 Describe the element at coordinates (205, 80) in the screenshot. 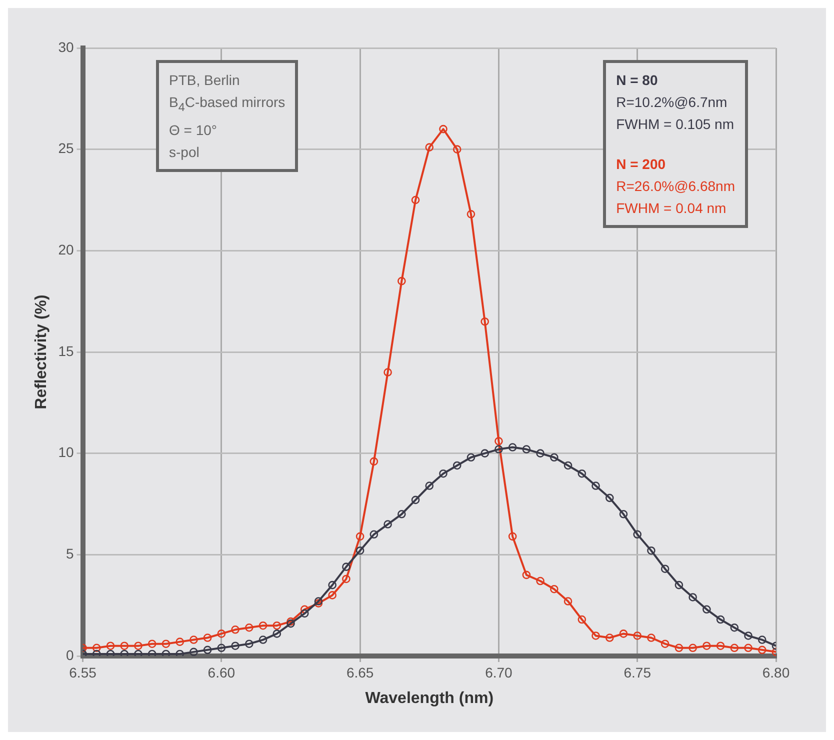

I see `annotation: PTB, Berlin` at that location.